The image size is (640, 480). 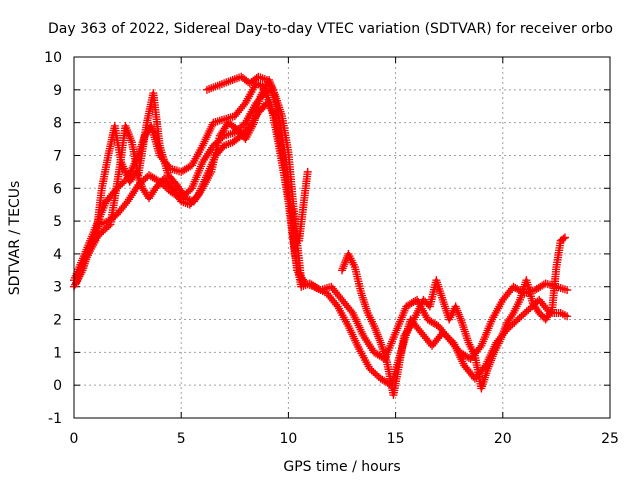 What do you see at coordinates (53, 58) in the screenshot?
I see `y-tick-label: 10` at bounding box center [53, 58].